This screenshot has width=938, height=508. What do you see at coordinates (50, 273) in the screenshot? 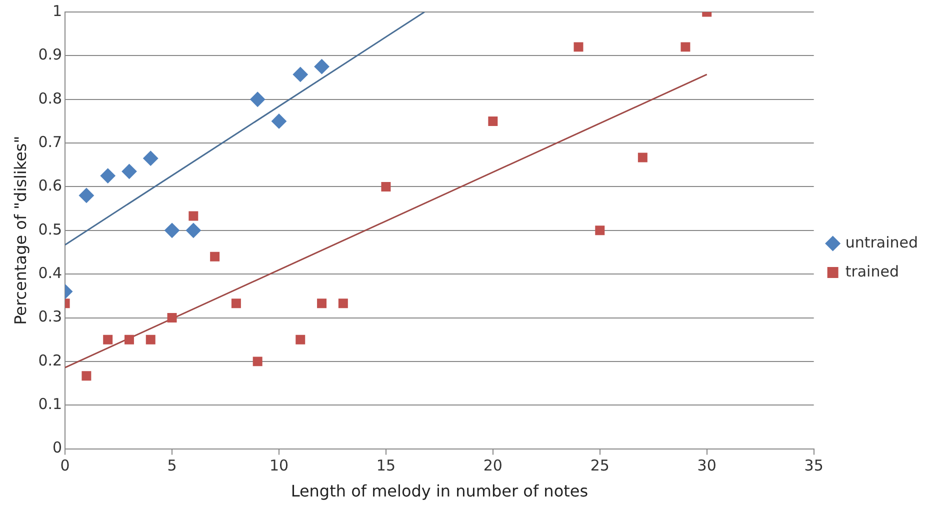
I see `y-tick-label: 0.4` at bounding box center [50, 273].